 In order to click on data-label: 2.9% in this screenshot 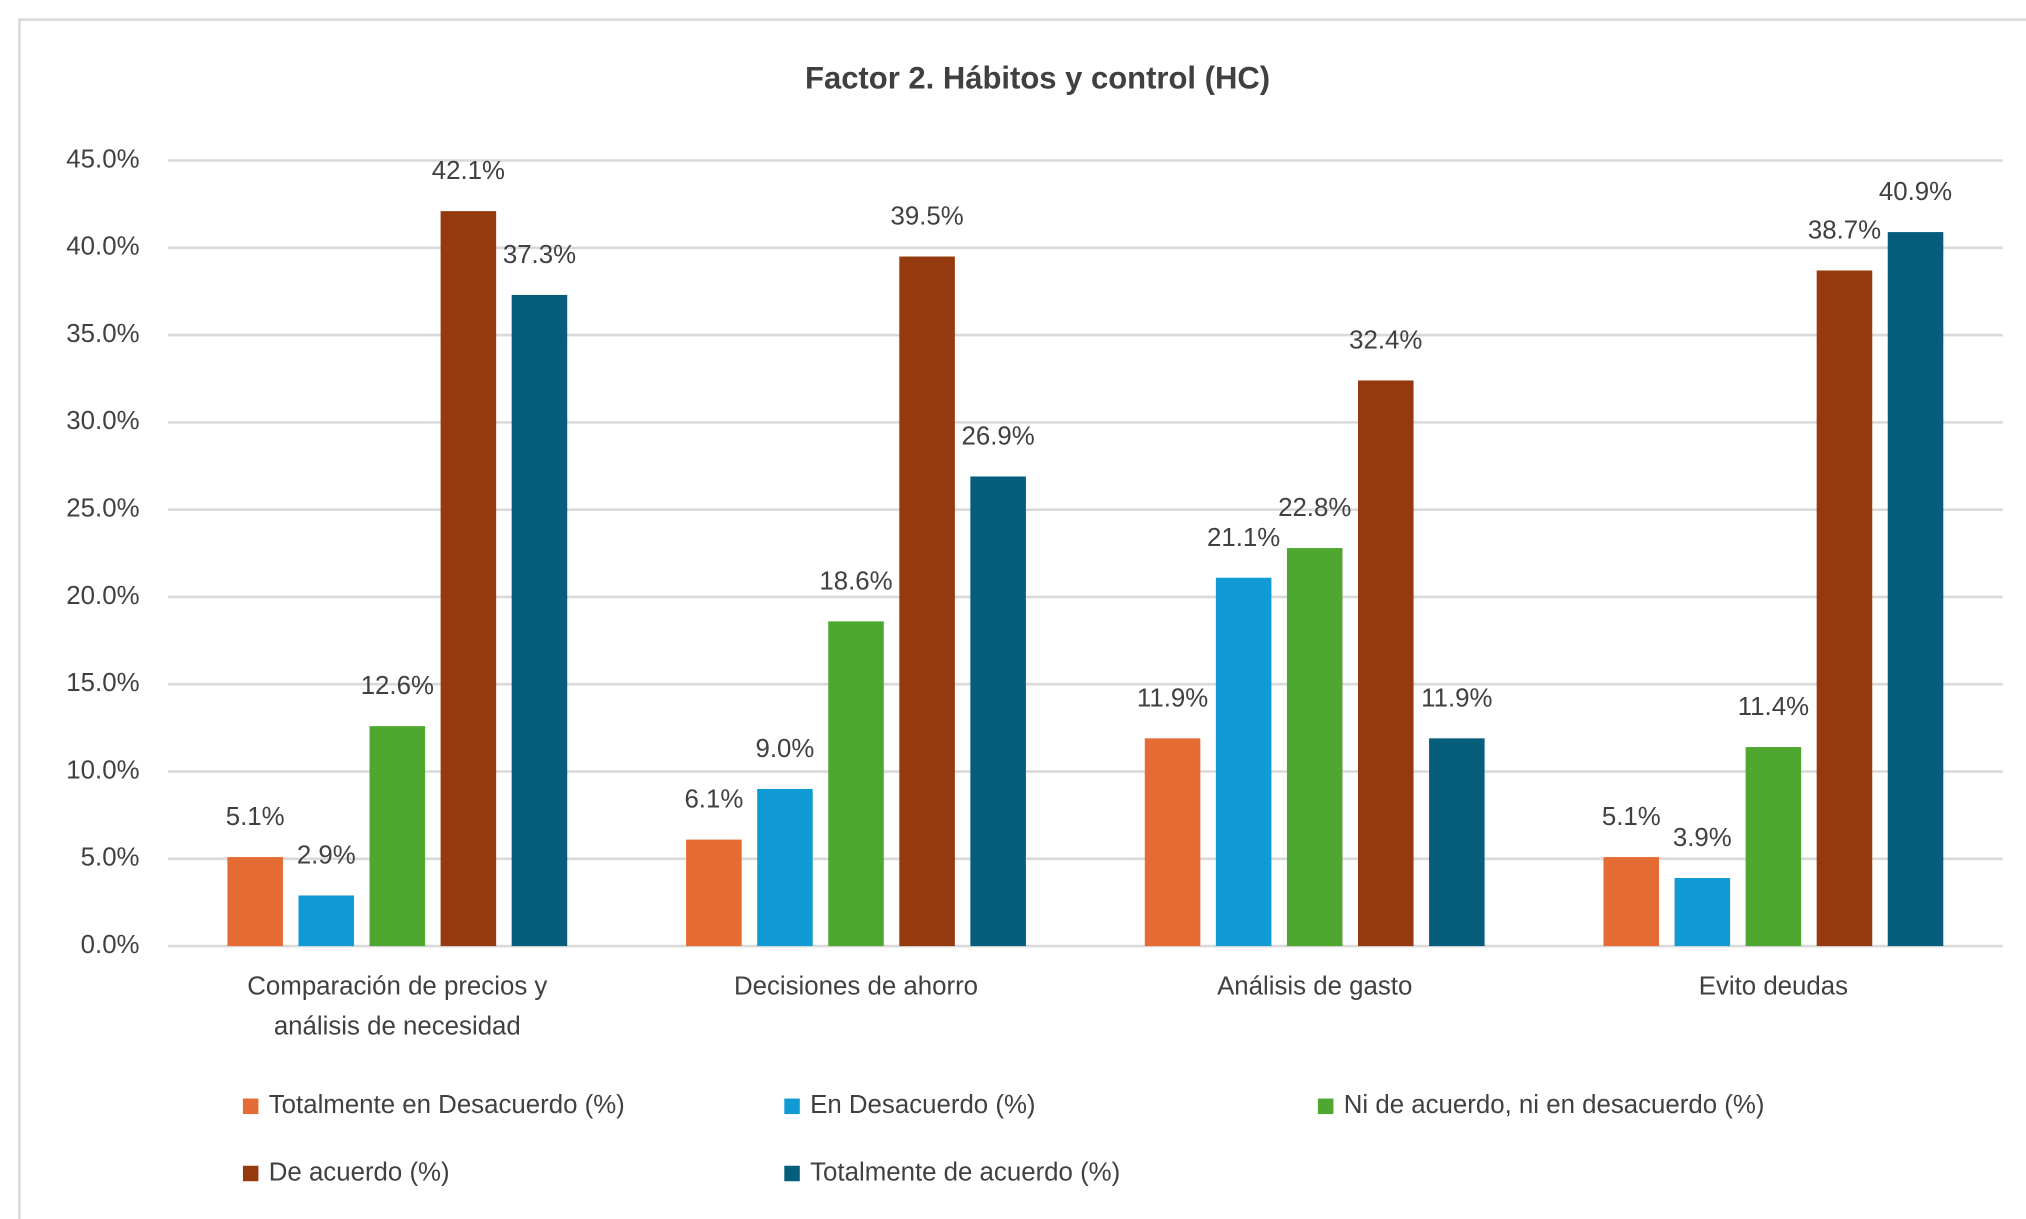, I will do `click(326, 856)`.